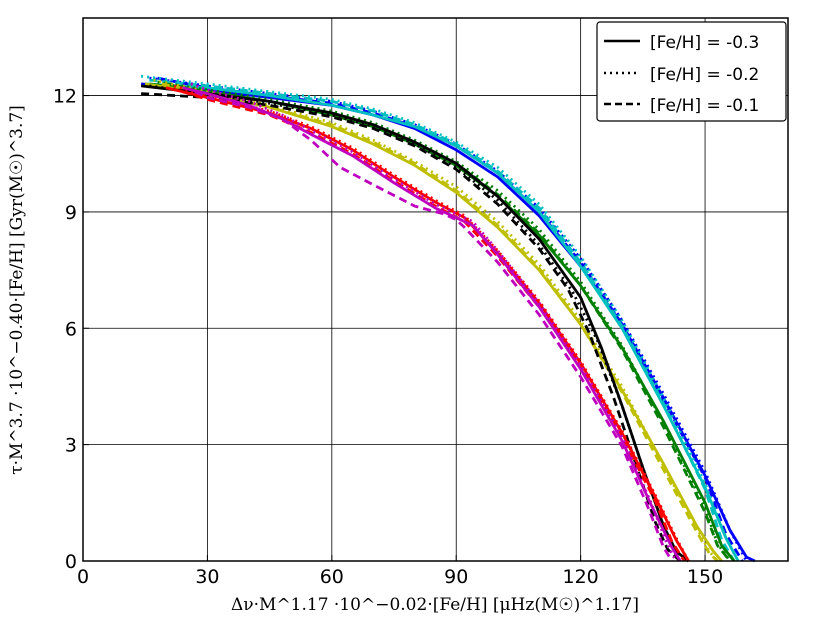 The height and width of the screenshot is (623, 830). Describe the element at coordinates (704, 75) in the screenshot. I see `legend-label-feh-0.2: [Fe/H] = -0.2` at that location.